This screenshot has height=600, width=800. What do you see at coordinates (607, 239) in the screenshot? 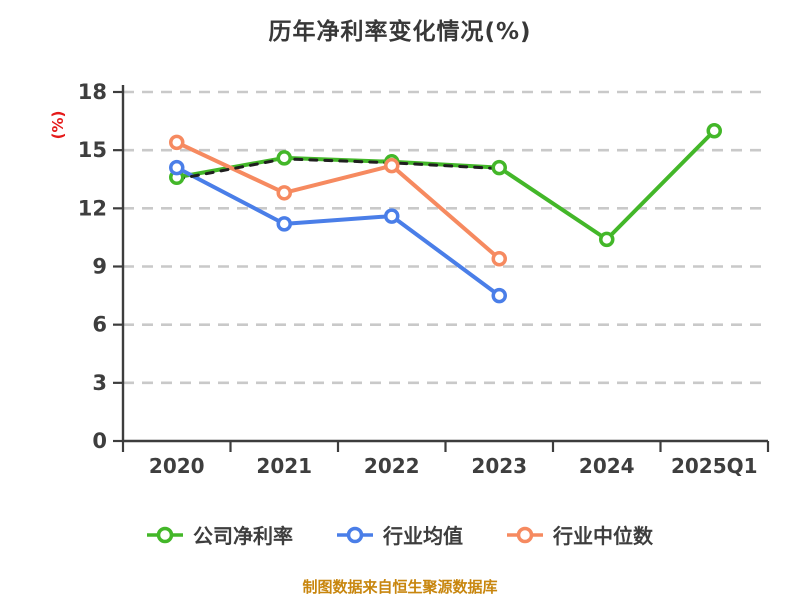
I see `marker-company-net-margin-2024` at bounding box center [607, 239].